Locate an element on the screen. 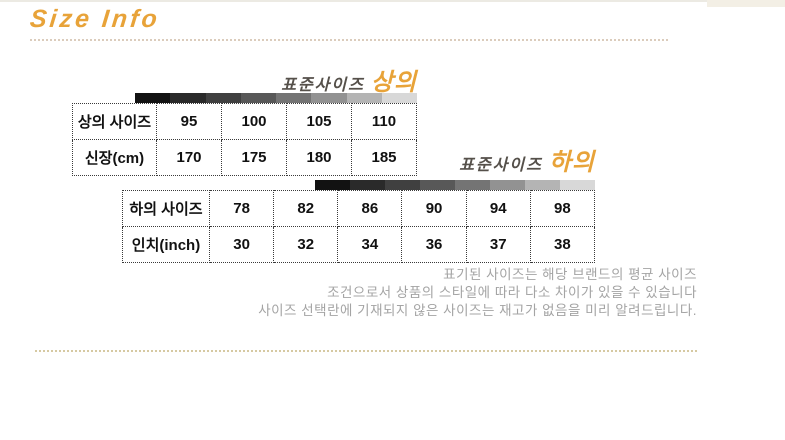 The image size is (785, 440). section-header-tops: 표준사이즈 상의 is located at coordinates (349, 79).